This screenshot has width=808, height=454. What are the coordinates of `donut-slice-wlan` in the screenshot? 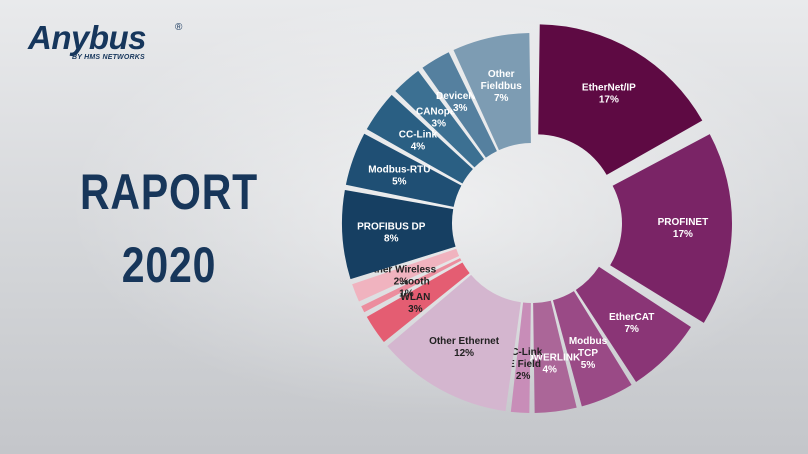 It's located at (418, 302).